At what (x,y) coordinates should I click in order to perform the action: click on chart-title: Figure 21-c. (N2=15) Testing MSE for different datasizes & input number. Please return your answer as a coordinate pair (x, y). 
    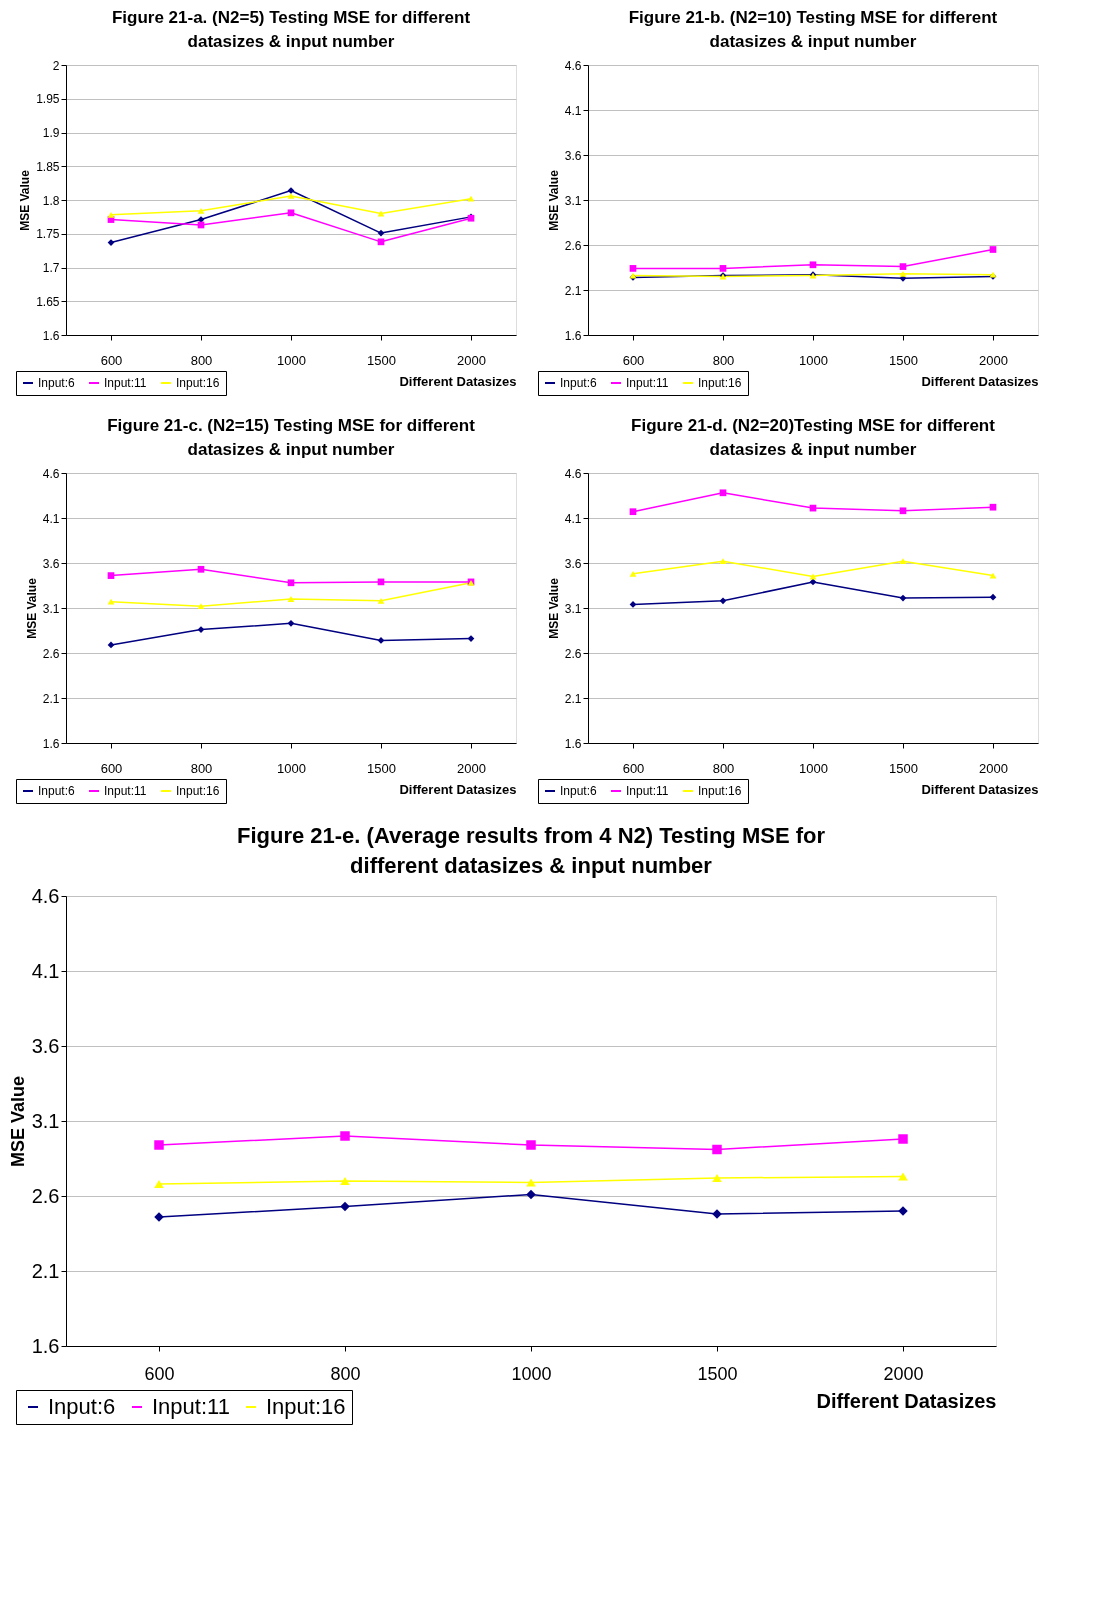
    Looking at the image, I should click on (291, 437).